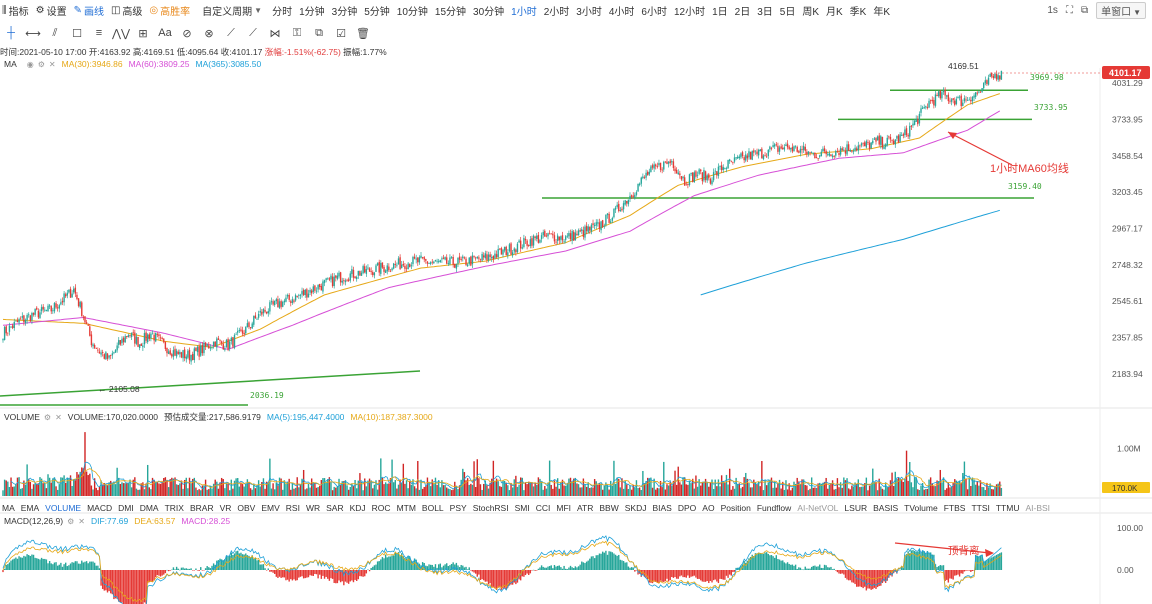 The height and width of the screenshot is (604, 1152). What do you see at coordinates (886, 508) in the screenshot?
I see `indicator-tab: BASIS` at bounding box center [886, 508].